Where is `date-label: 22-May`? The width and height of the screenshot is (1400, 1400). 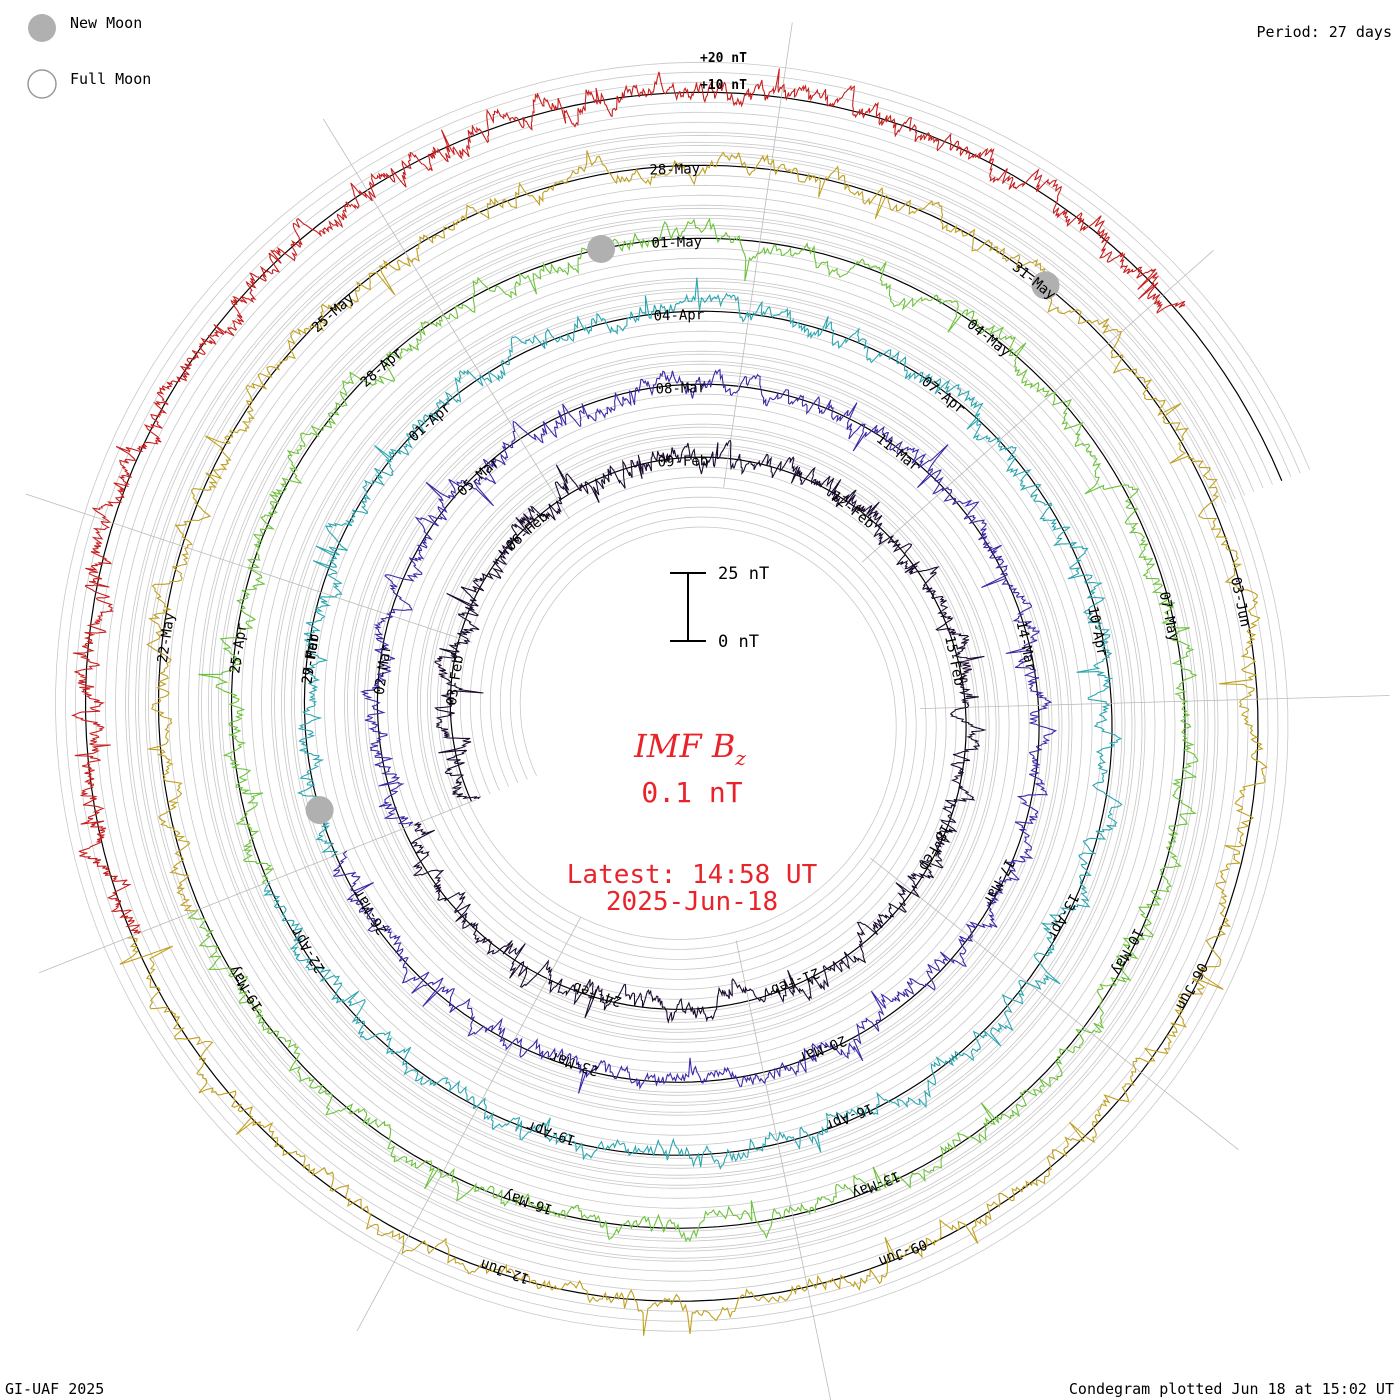
date-label: 22-May is located at coordinates (166, 638).